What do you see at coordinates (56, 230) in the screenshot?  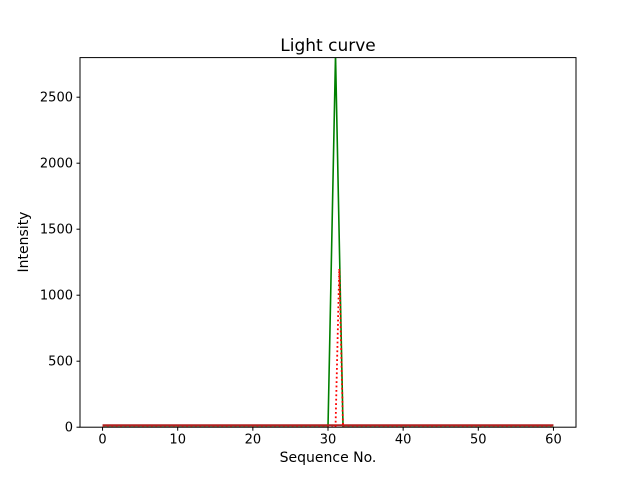 I see `y-tick-label: 1500` at bounding box center [56, 230].